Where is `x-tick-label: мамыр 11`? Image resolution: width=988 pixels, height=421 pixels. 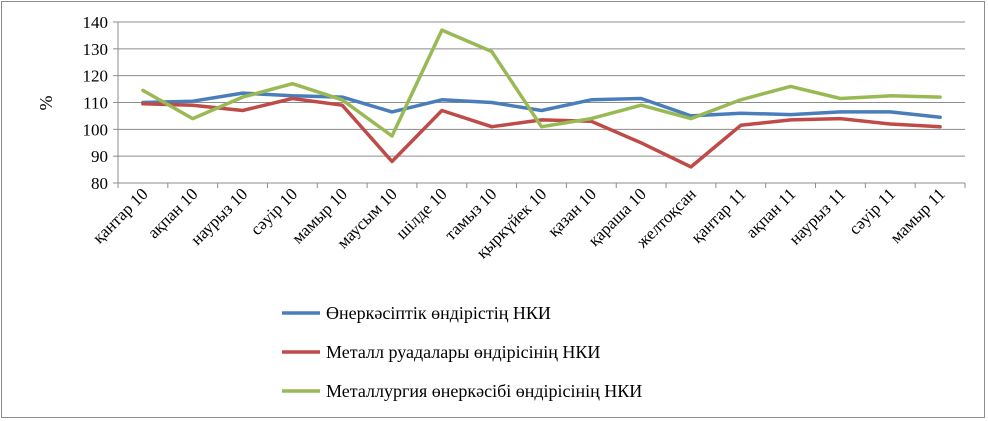
x-tick-label: мамыр 11 is located at coordinates (917, 215).